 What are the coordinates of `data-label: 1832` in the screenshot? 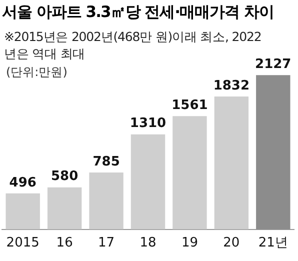 It's located at (231, 86).